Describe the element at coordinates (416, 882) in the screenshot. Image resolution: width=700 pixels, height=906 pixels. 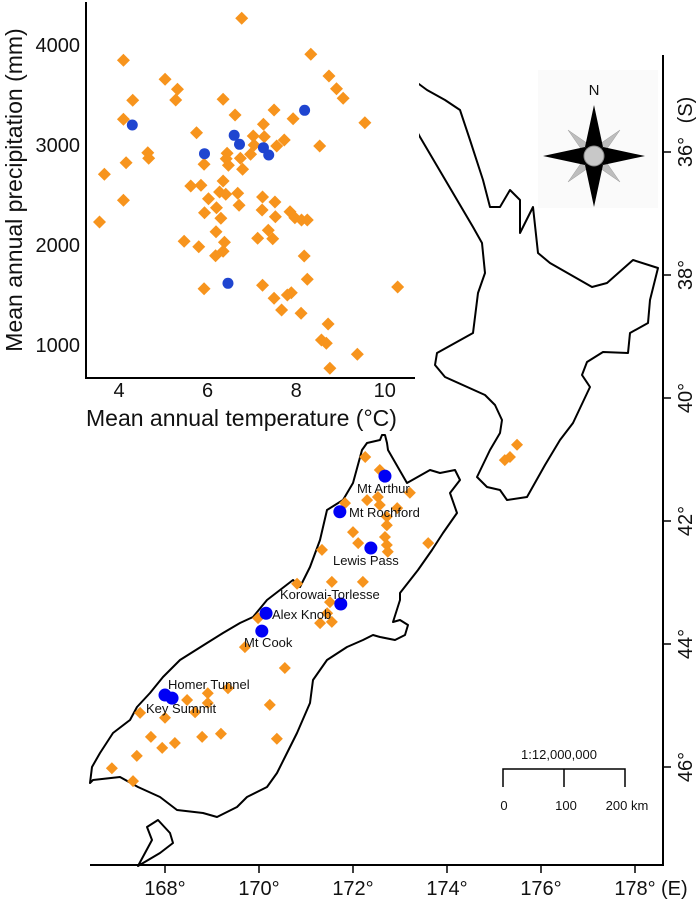
I see `longitude-axis: 168° 170° 172° 174° 176° 178° (E)` at that location.